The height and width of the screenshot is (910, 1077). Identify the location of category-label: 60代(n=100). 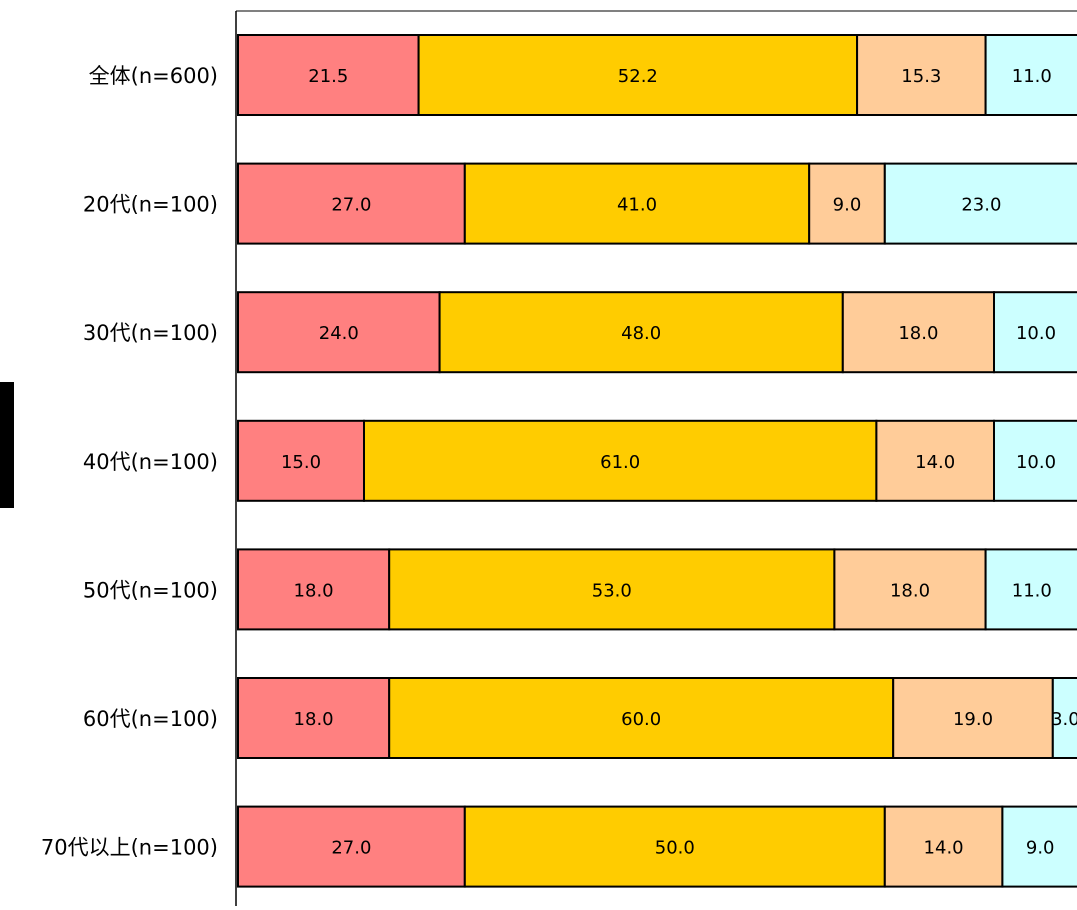
(150, 719).